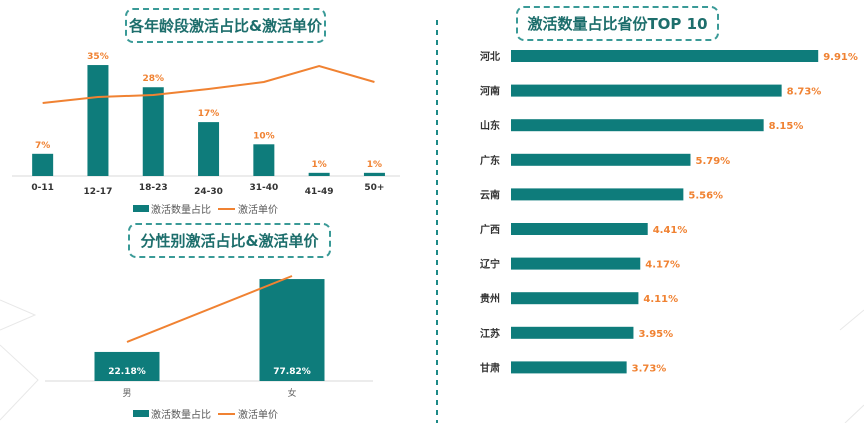 The width and height of the screenshot is (864, 423). Describe the element at coordinates (490, 298) in the screenshot. I see `province-label: 贵州` at that location.